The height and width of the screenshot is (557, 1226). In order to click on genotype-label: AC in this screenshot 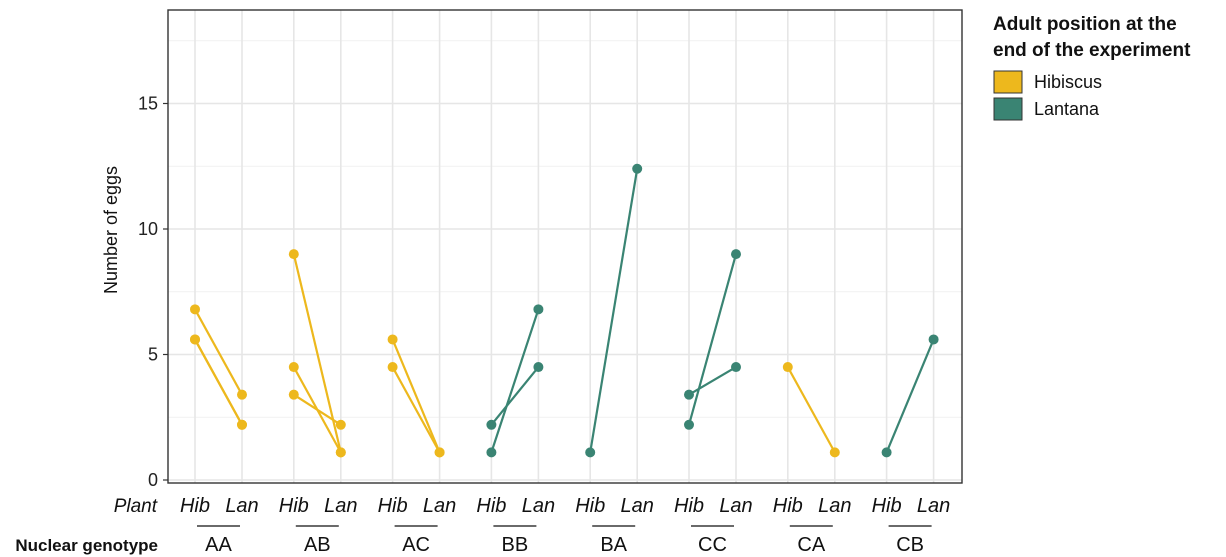, I will do `click(416, 545)`.